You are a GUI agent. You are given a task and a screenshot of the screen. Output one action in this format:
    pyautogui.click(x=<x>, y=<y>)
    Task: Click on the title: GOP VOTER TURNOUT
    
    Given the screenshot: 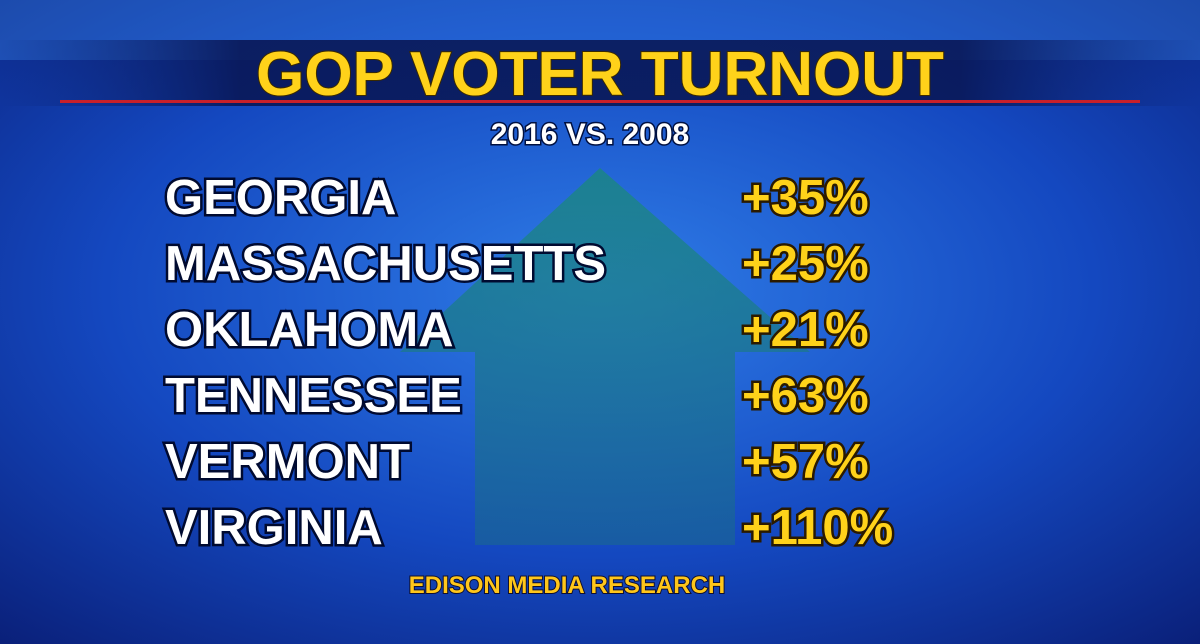 What is the action you would take?
    pyautogui.click(x=600, y=74)
    